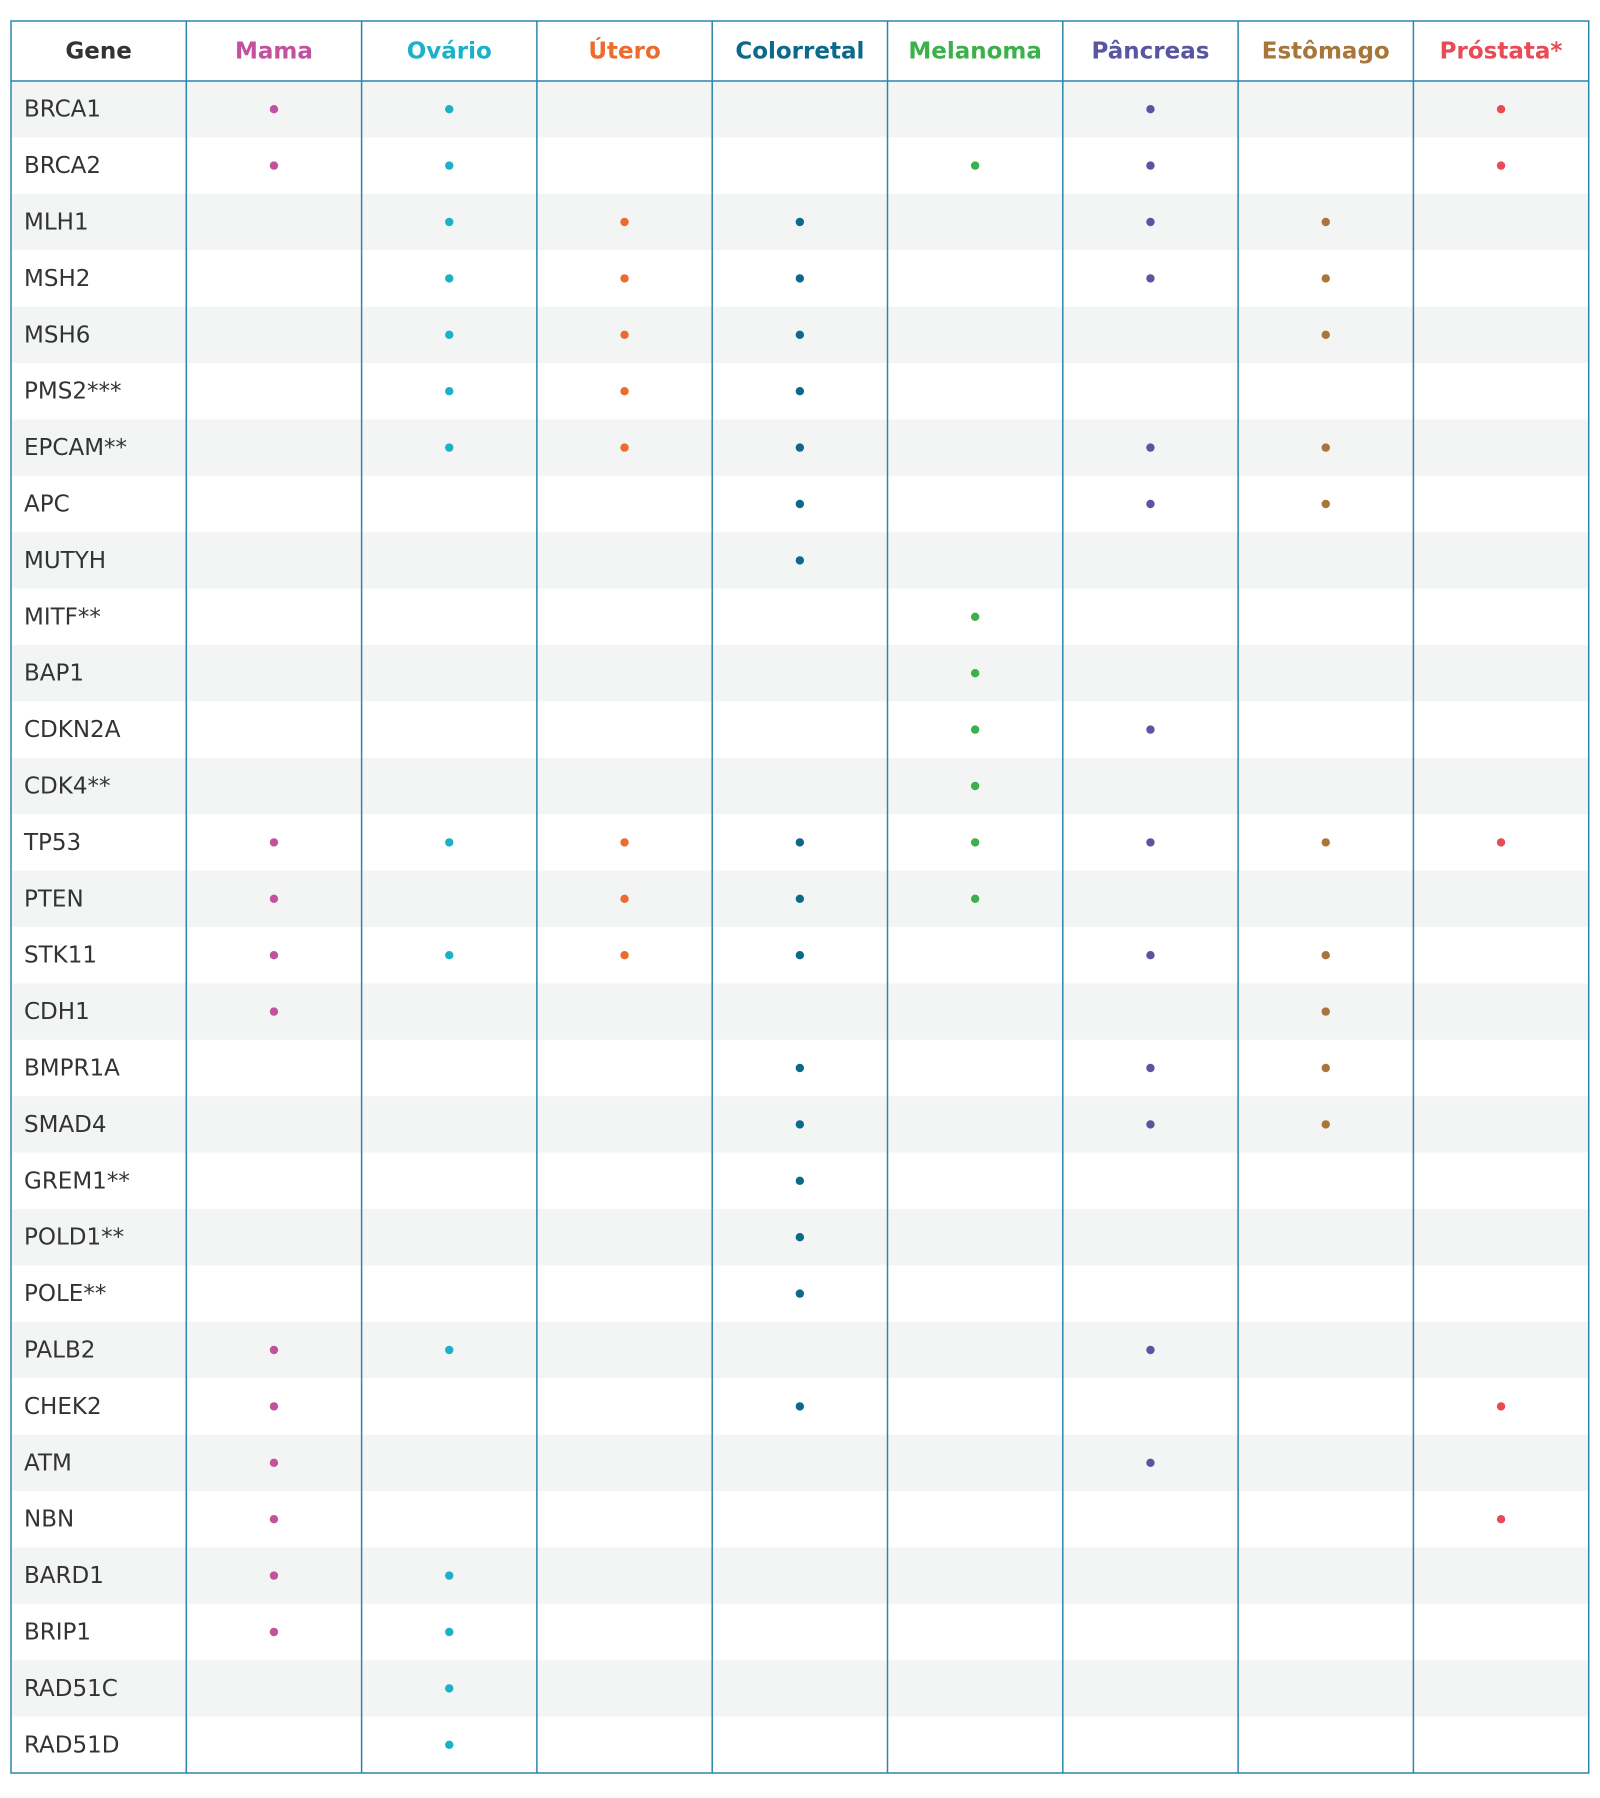 This screenshot has width=1600, height=1798. I want to click on gene-name: ATM, so click(48, 1463).